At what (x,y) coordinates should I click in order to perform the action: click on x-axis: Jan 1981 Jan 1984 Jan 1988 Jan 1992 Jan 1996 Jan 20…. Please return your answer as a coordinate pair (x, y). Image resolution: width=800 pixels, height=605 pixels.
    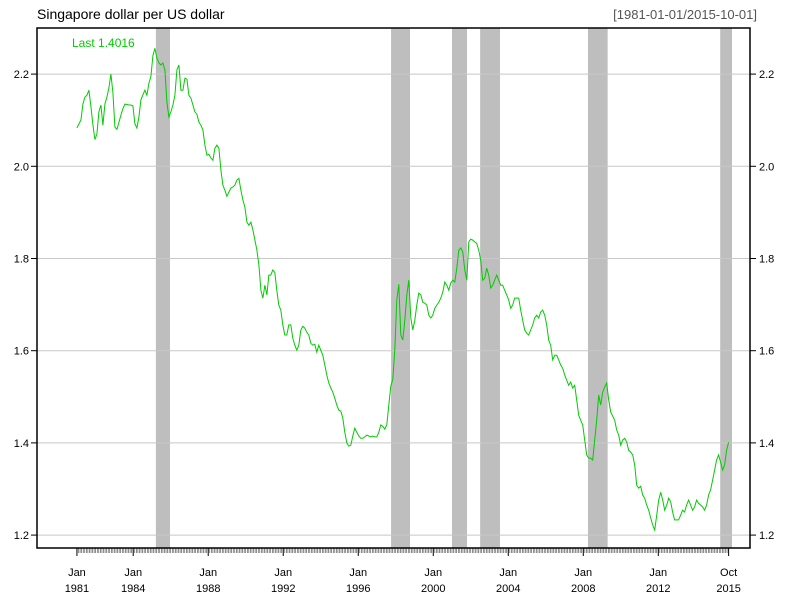
    Looking at the image, I should click on (403, 571).